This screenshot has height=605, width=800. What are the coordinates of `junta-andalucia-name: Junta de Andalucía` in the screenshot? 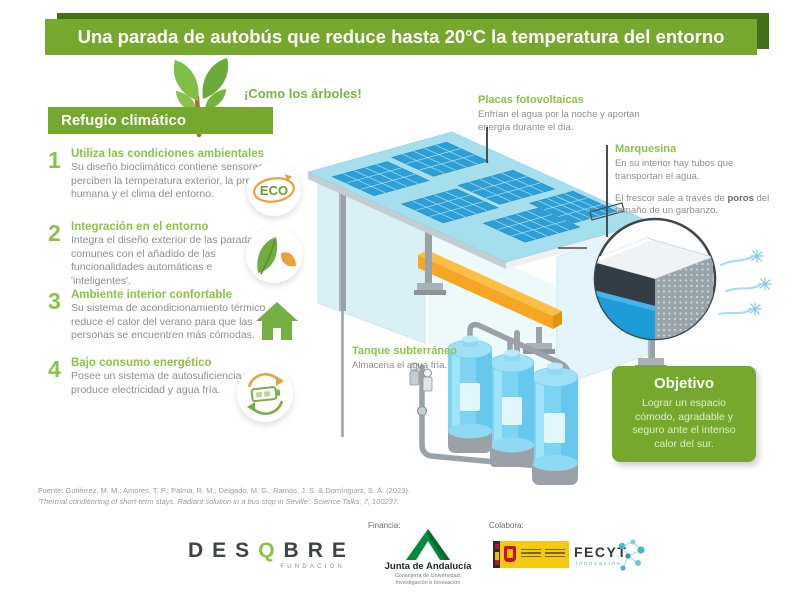 It's located at (428, 566).